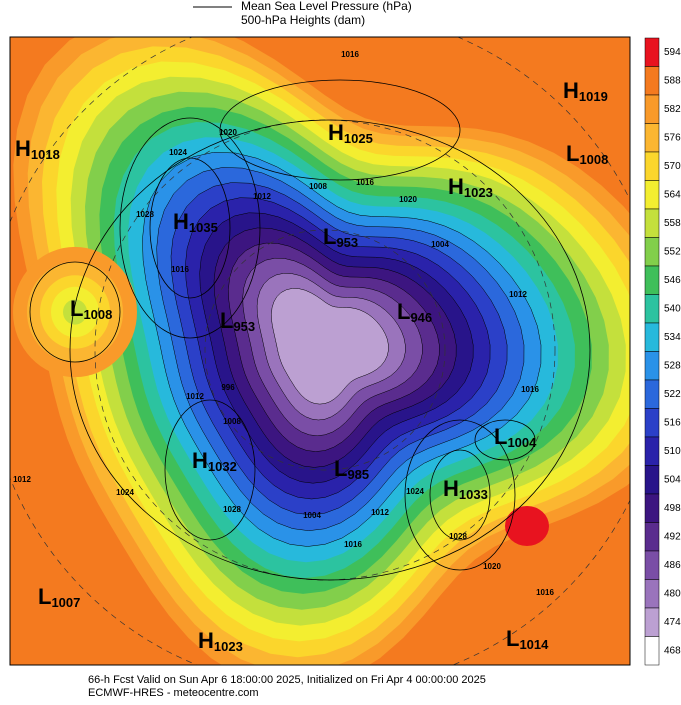  I want to click on center-value: 953, so click(347, 242).